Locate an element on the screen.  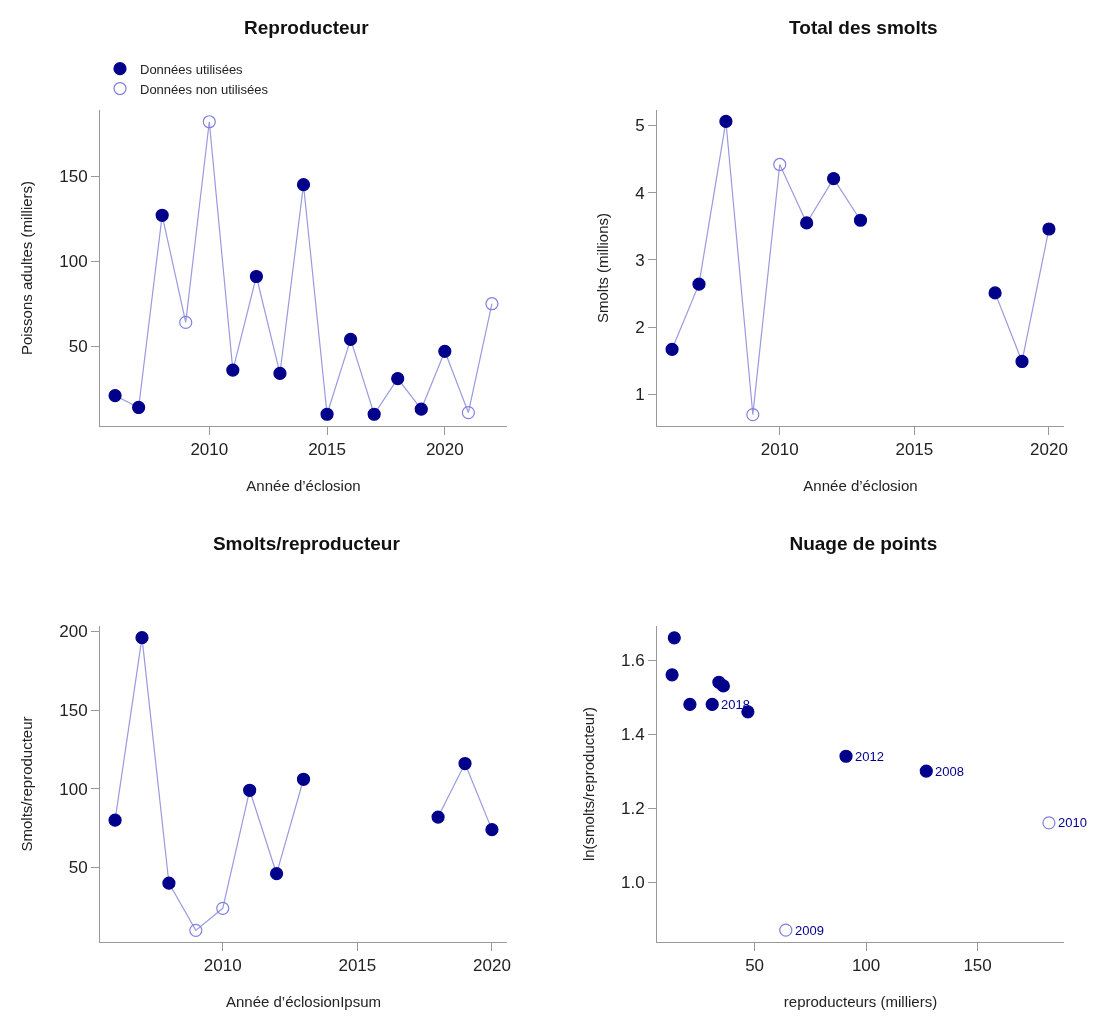
y-tick-label: 5 is located at coordinates (640, 126).